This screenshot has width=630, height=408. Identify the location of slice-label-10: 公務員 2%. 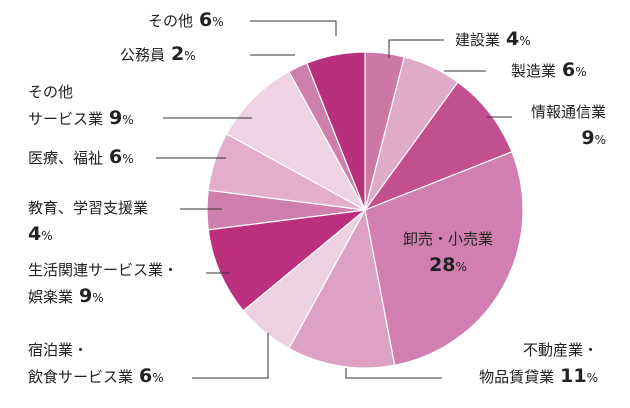
(158, 54).